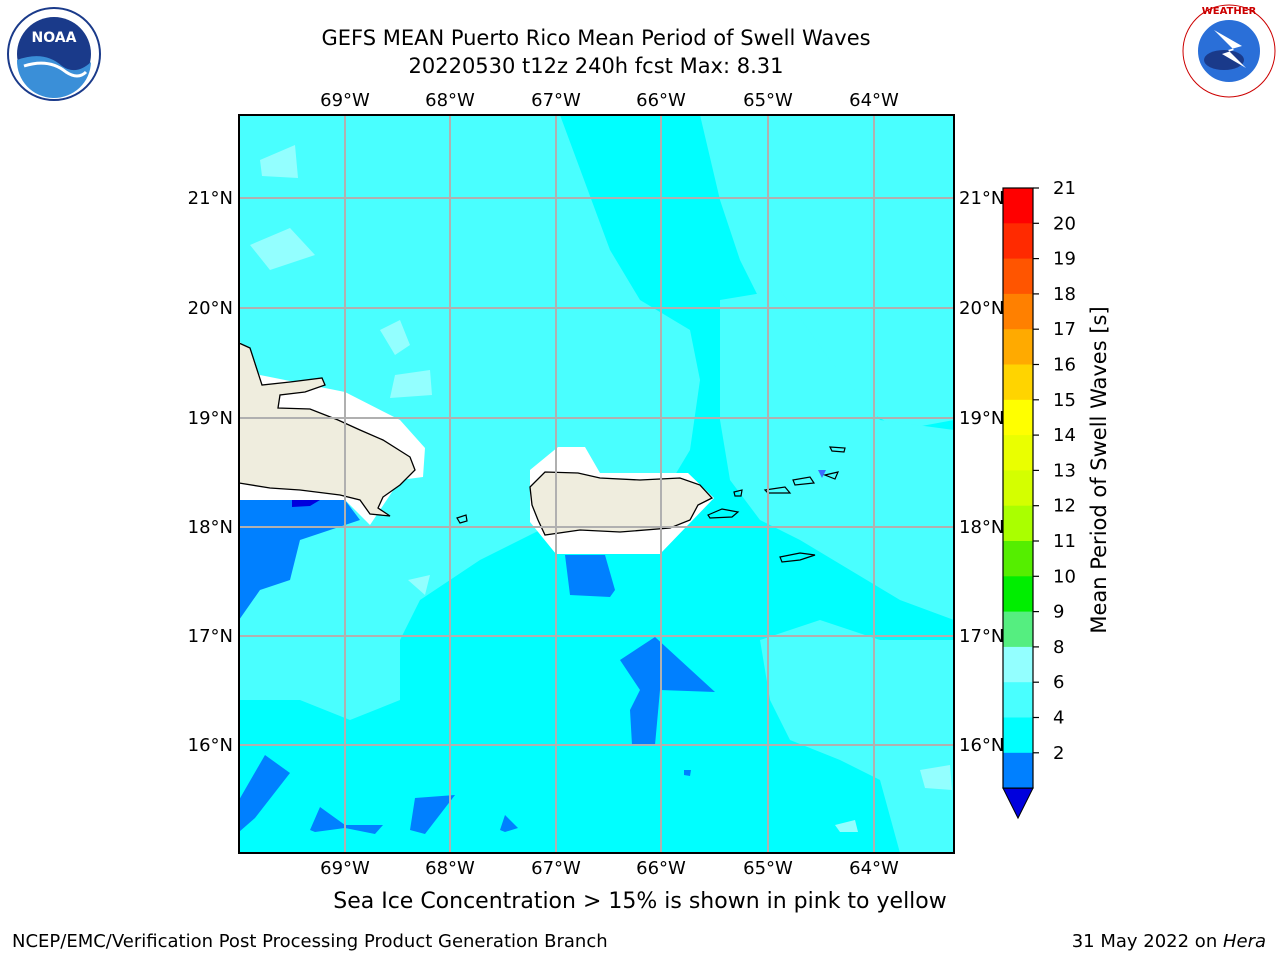  Describe the element at coordinates (1064, 435) in the screenshot. I see `colorbar-tick-label: 14` at that location.